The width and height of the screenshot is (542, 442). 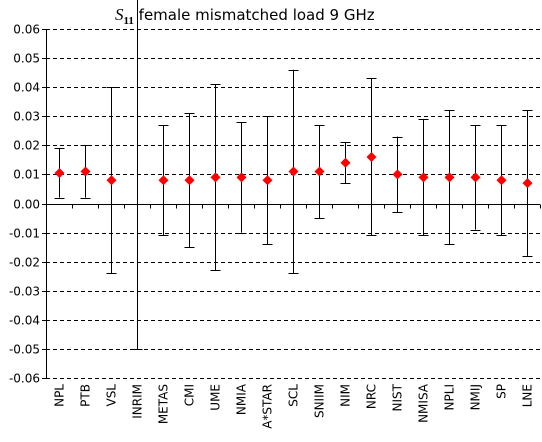 I want to click on y-tick-label: 0.02, so click(x=26, y=146).